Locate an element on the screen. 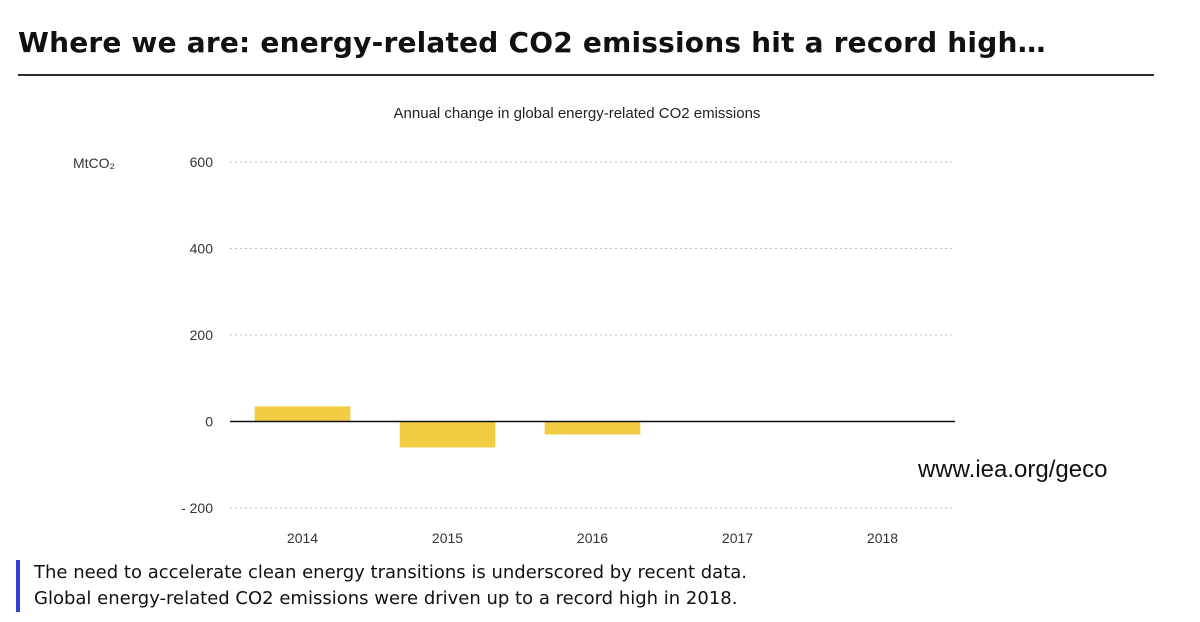 Image resolution: width=1200 pixels, height=622 pixels. y-tick-labels: 600 400 200 0 - 200 is located at coordinates (197, 335).